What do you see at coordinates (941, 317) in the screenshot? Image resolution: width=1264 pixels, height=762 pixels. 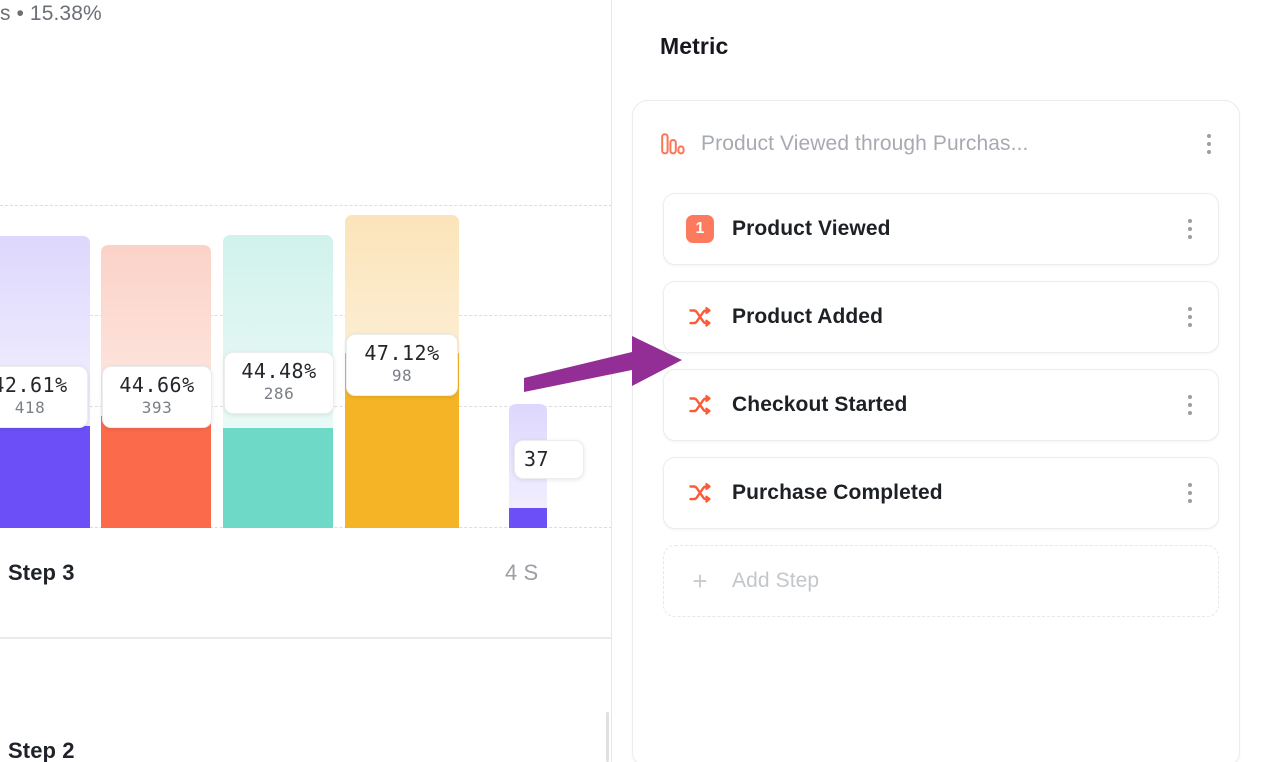 I see `metric-step-product-added: Product Added` at bounding box center [941, 317].